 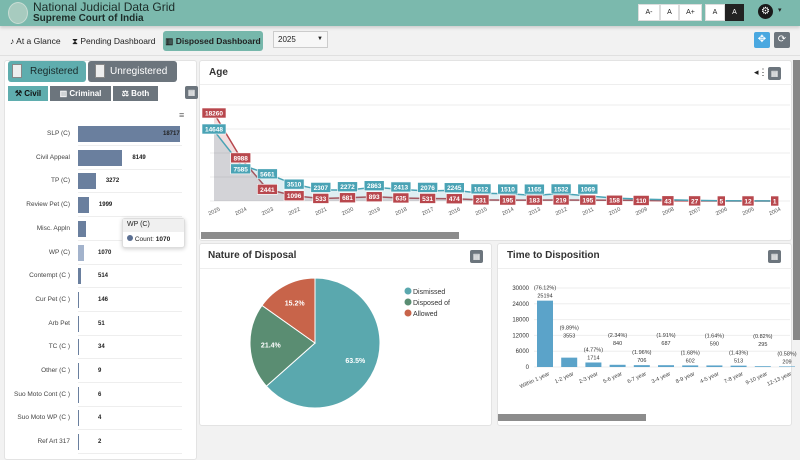 What do you see at coordinates (782, 40) in the screenshot?
I see `refresh-icon: ⟳` at bounding box center [782, 40].